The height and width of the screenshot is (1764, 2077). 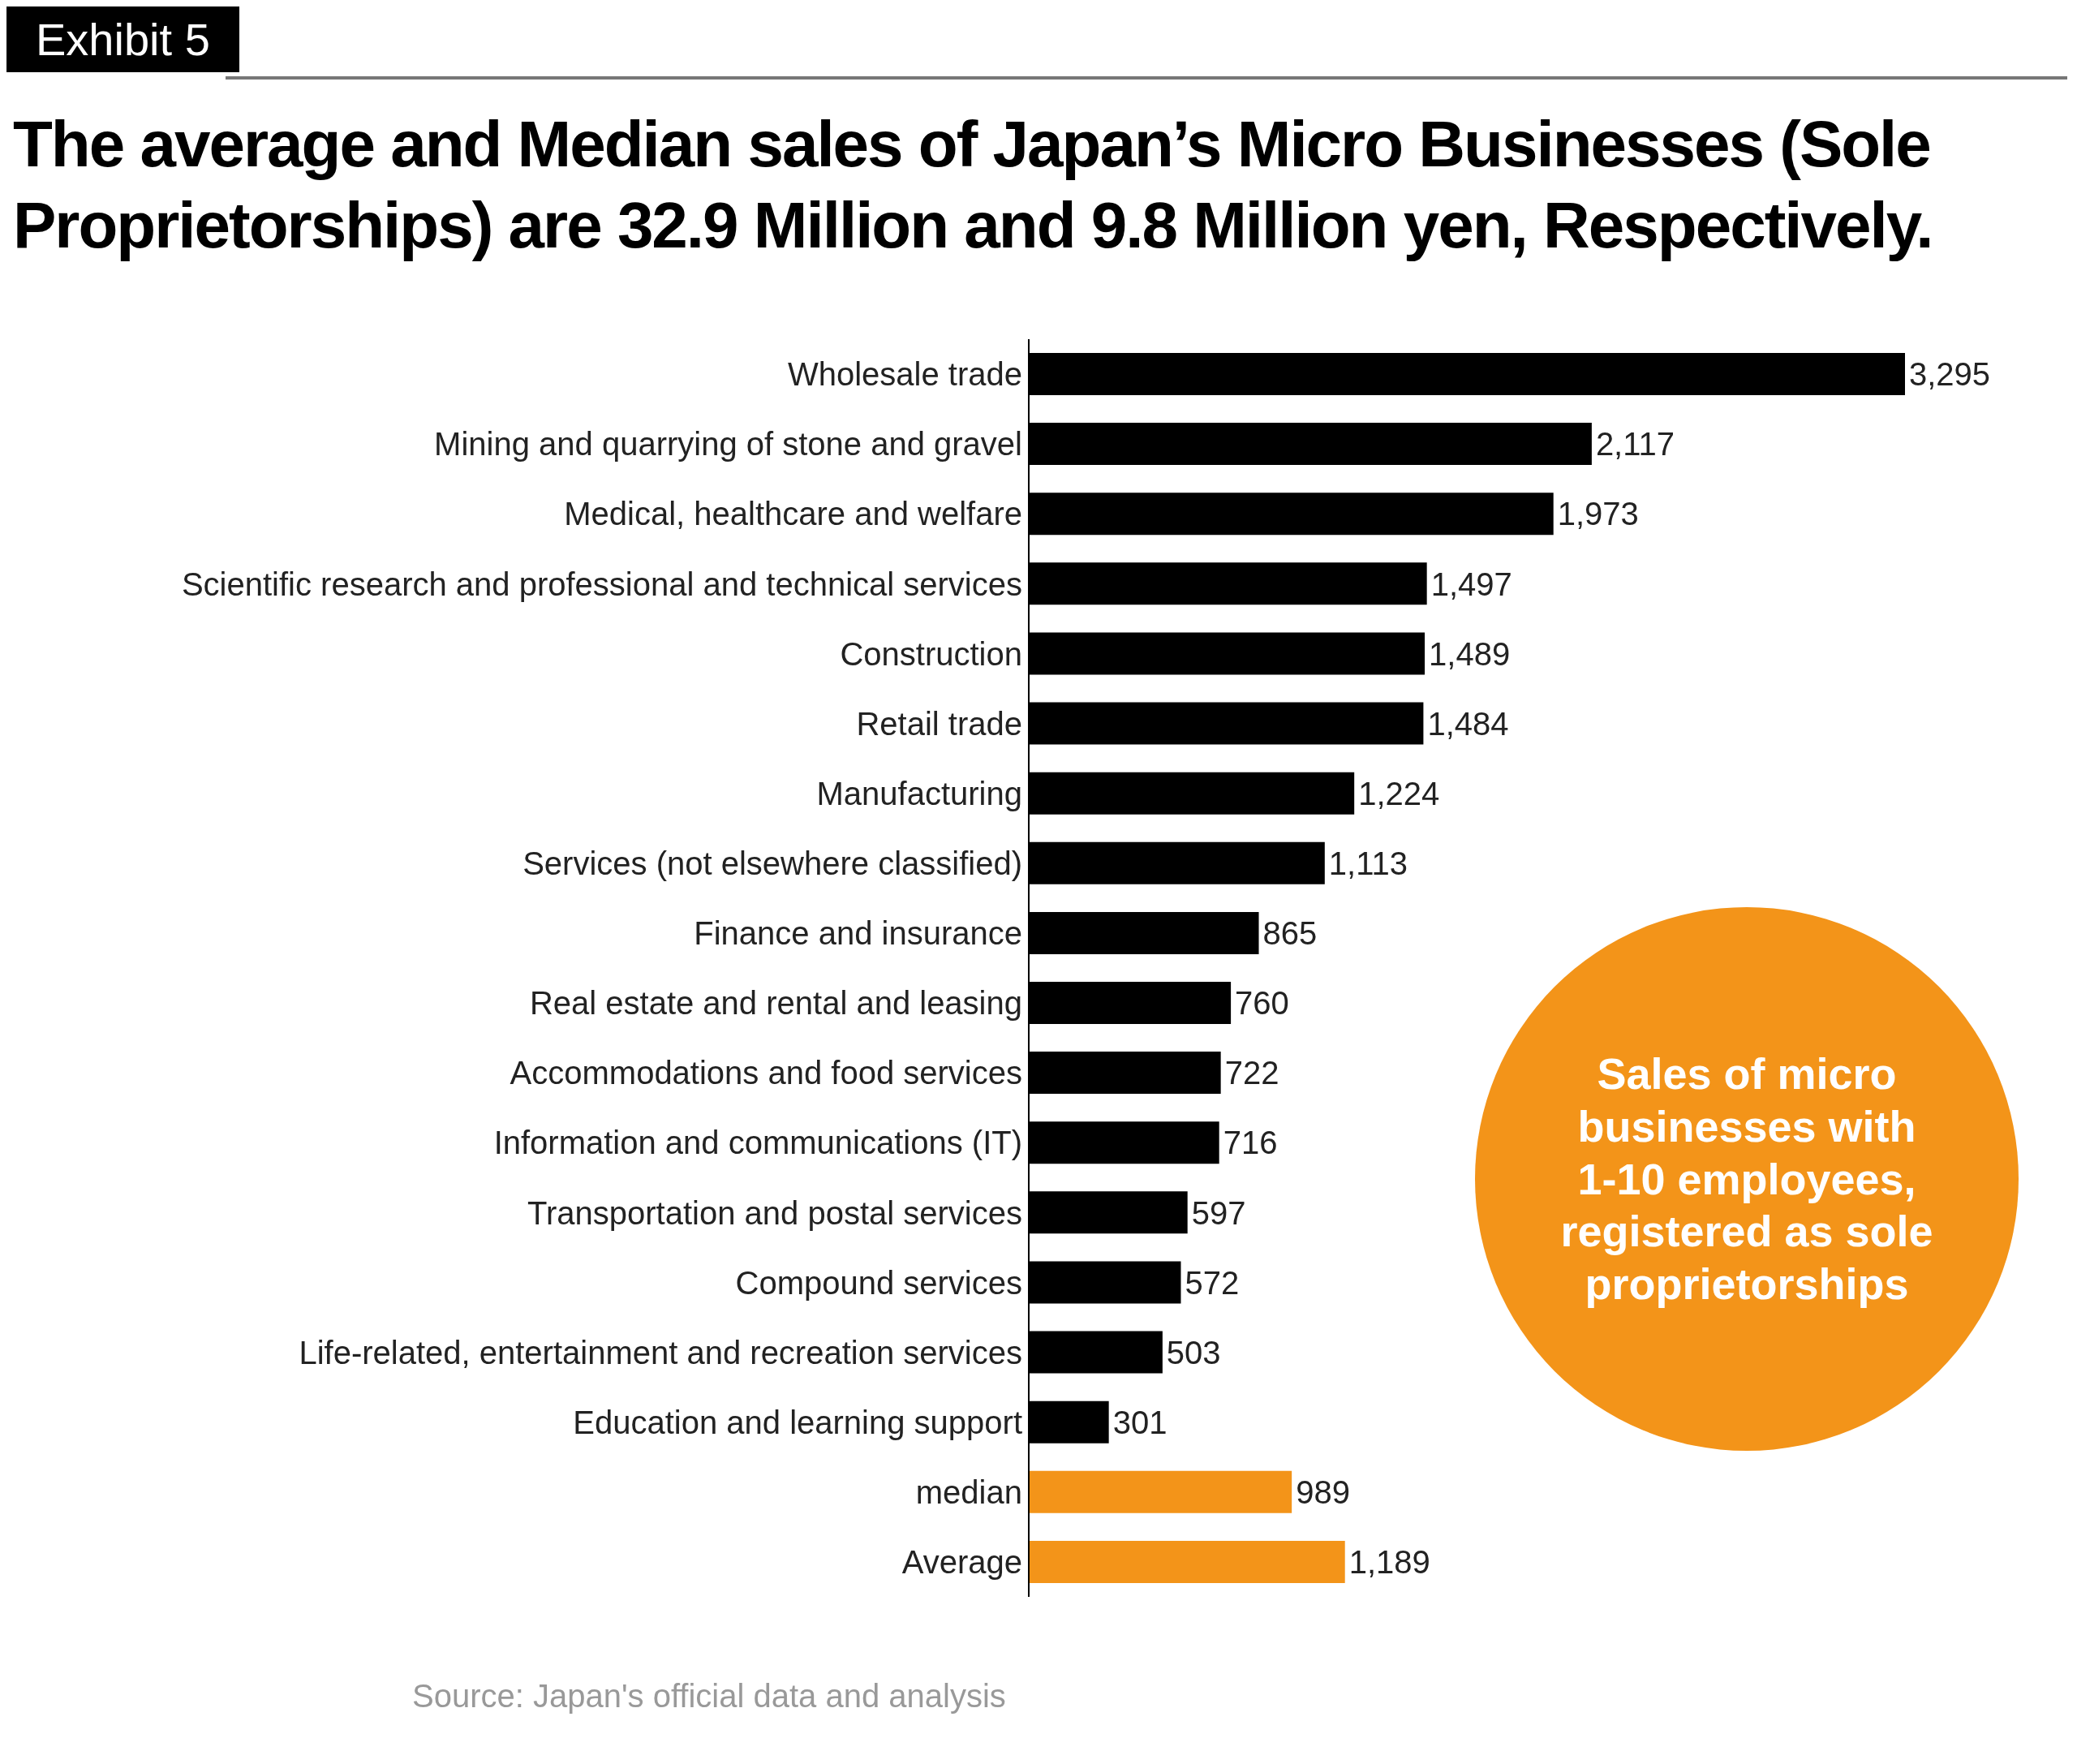 What do you see at coordinates (1389, 1562) in the screenshot?
I see `data-label: 1,189` at bounding box center [1389, 1562].